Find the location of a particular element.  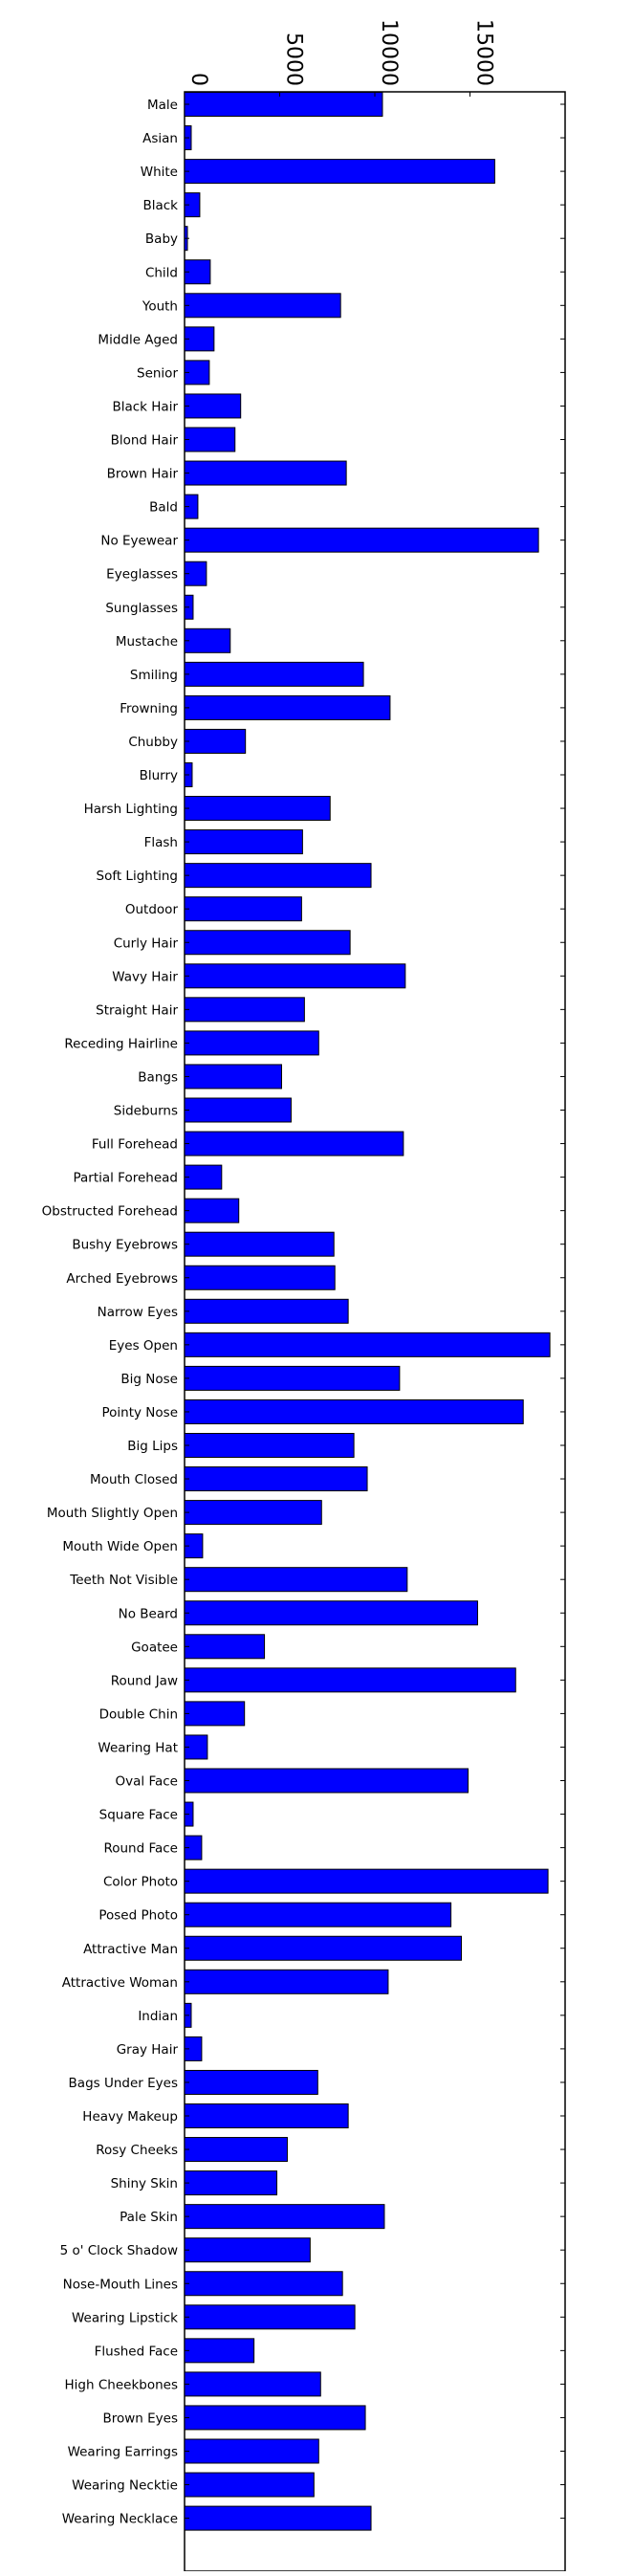

category-label-black-hair: Black Hair is located at coordinates (145, 406).